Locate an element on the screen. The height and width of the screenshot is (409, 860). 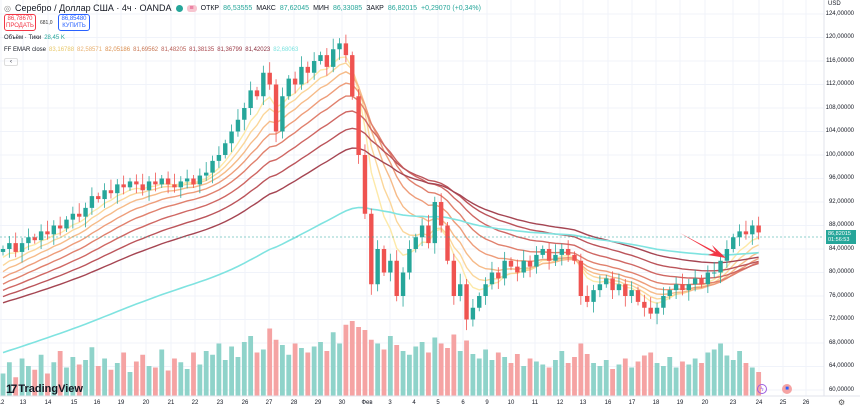
ema-value: 81,69562 is located at coordinates (146, 50).